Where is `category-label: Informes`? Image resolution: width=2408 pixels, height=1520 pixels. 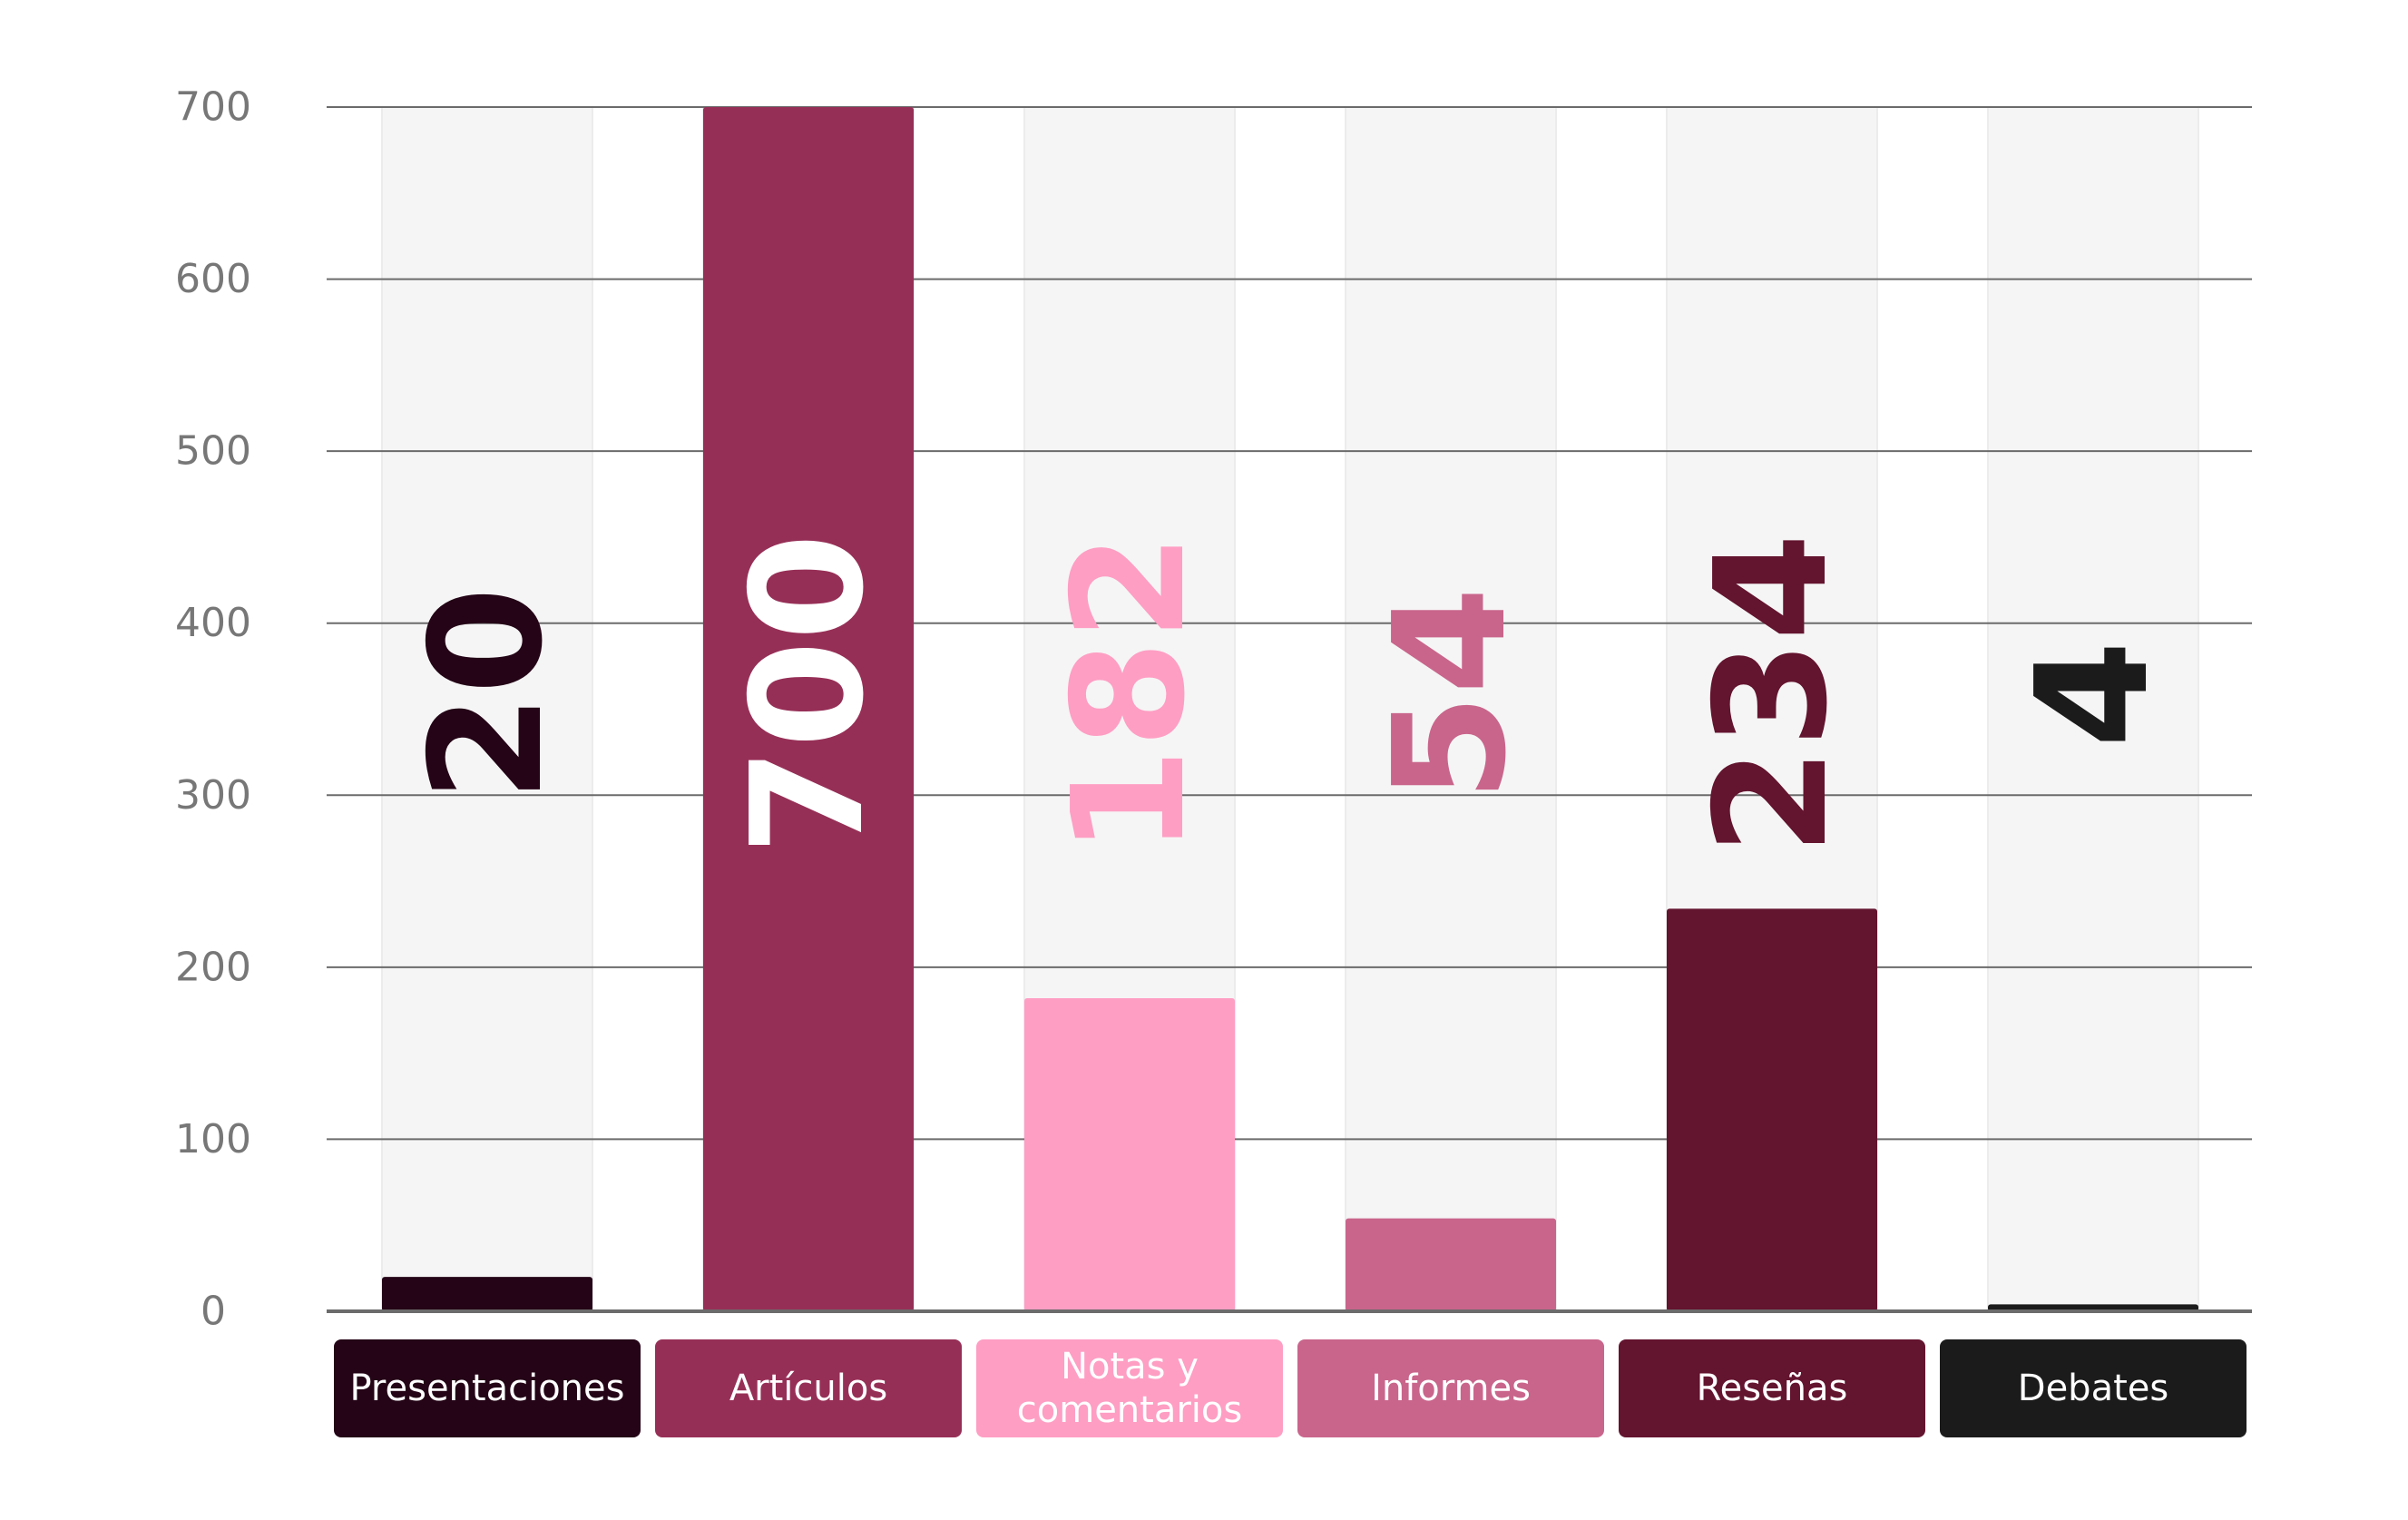
category-label: Informes is located at coordinates (1451, 1388).